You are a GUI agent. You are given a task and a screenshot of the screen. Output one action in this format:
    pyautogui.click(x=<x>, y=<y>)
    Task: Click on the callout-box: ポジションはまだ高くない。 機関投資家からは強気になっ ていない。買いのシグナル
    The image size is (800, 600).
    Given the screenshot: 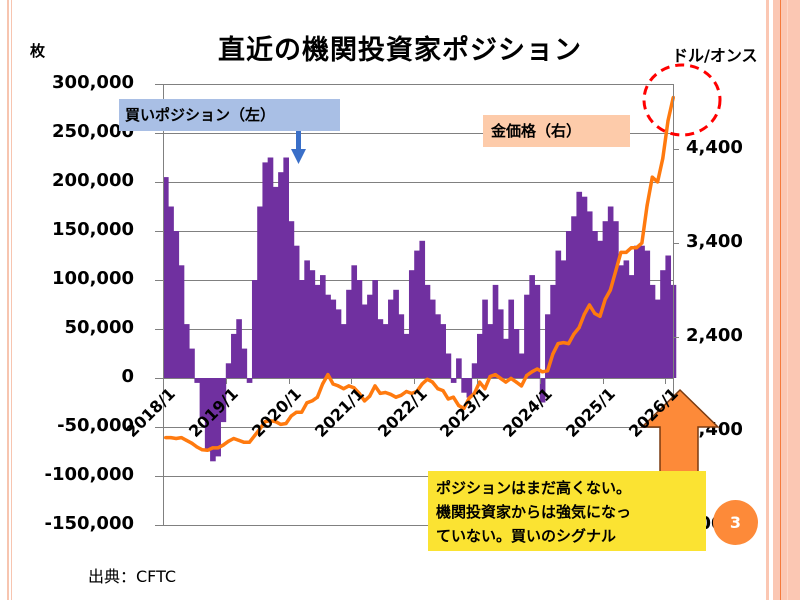 What is the action you would take?
    pyautogui.click(x=567, y=511)
    